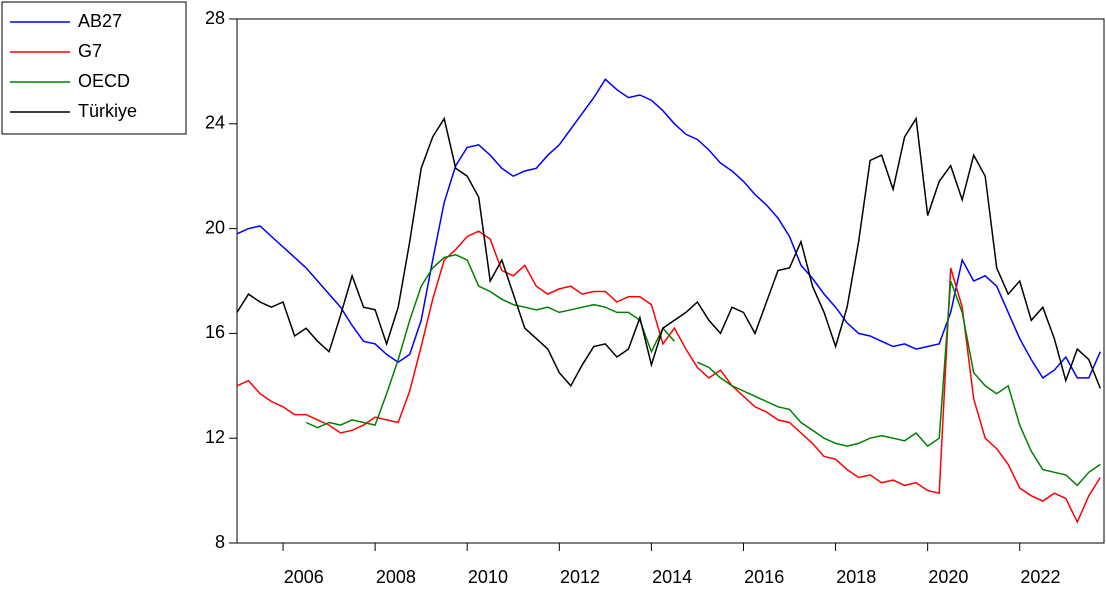 Image resolution: width=1106 pixels, height=591 pixels. What do you see at coordinates (304, 576) in the screenshot?
I see `x-tick-label: 2006` at bounding box center [304, 576].